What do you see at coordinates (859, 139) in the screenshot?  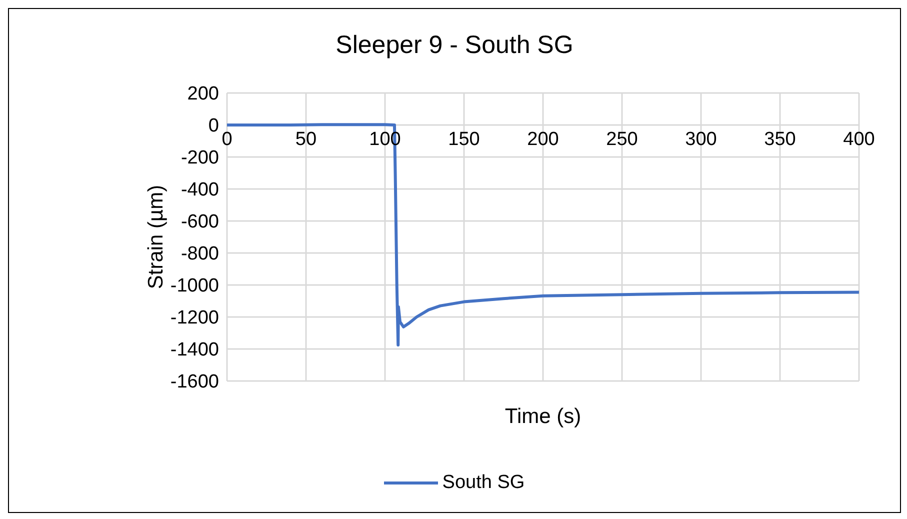 I see `x-tick-label: 400` at bounding box center [859, 139].